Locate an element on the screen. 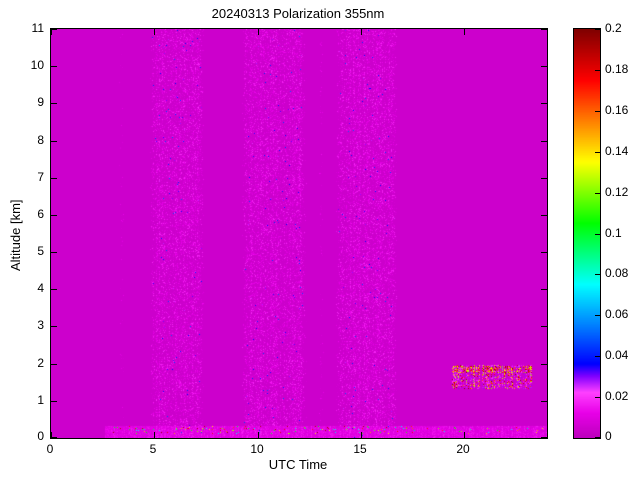  y-tick-label: 4 is located at coordinates (40, 288).